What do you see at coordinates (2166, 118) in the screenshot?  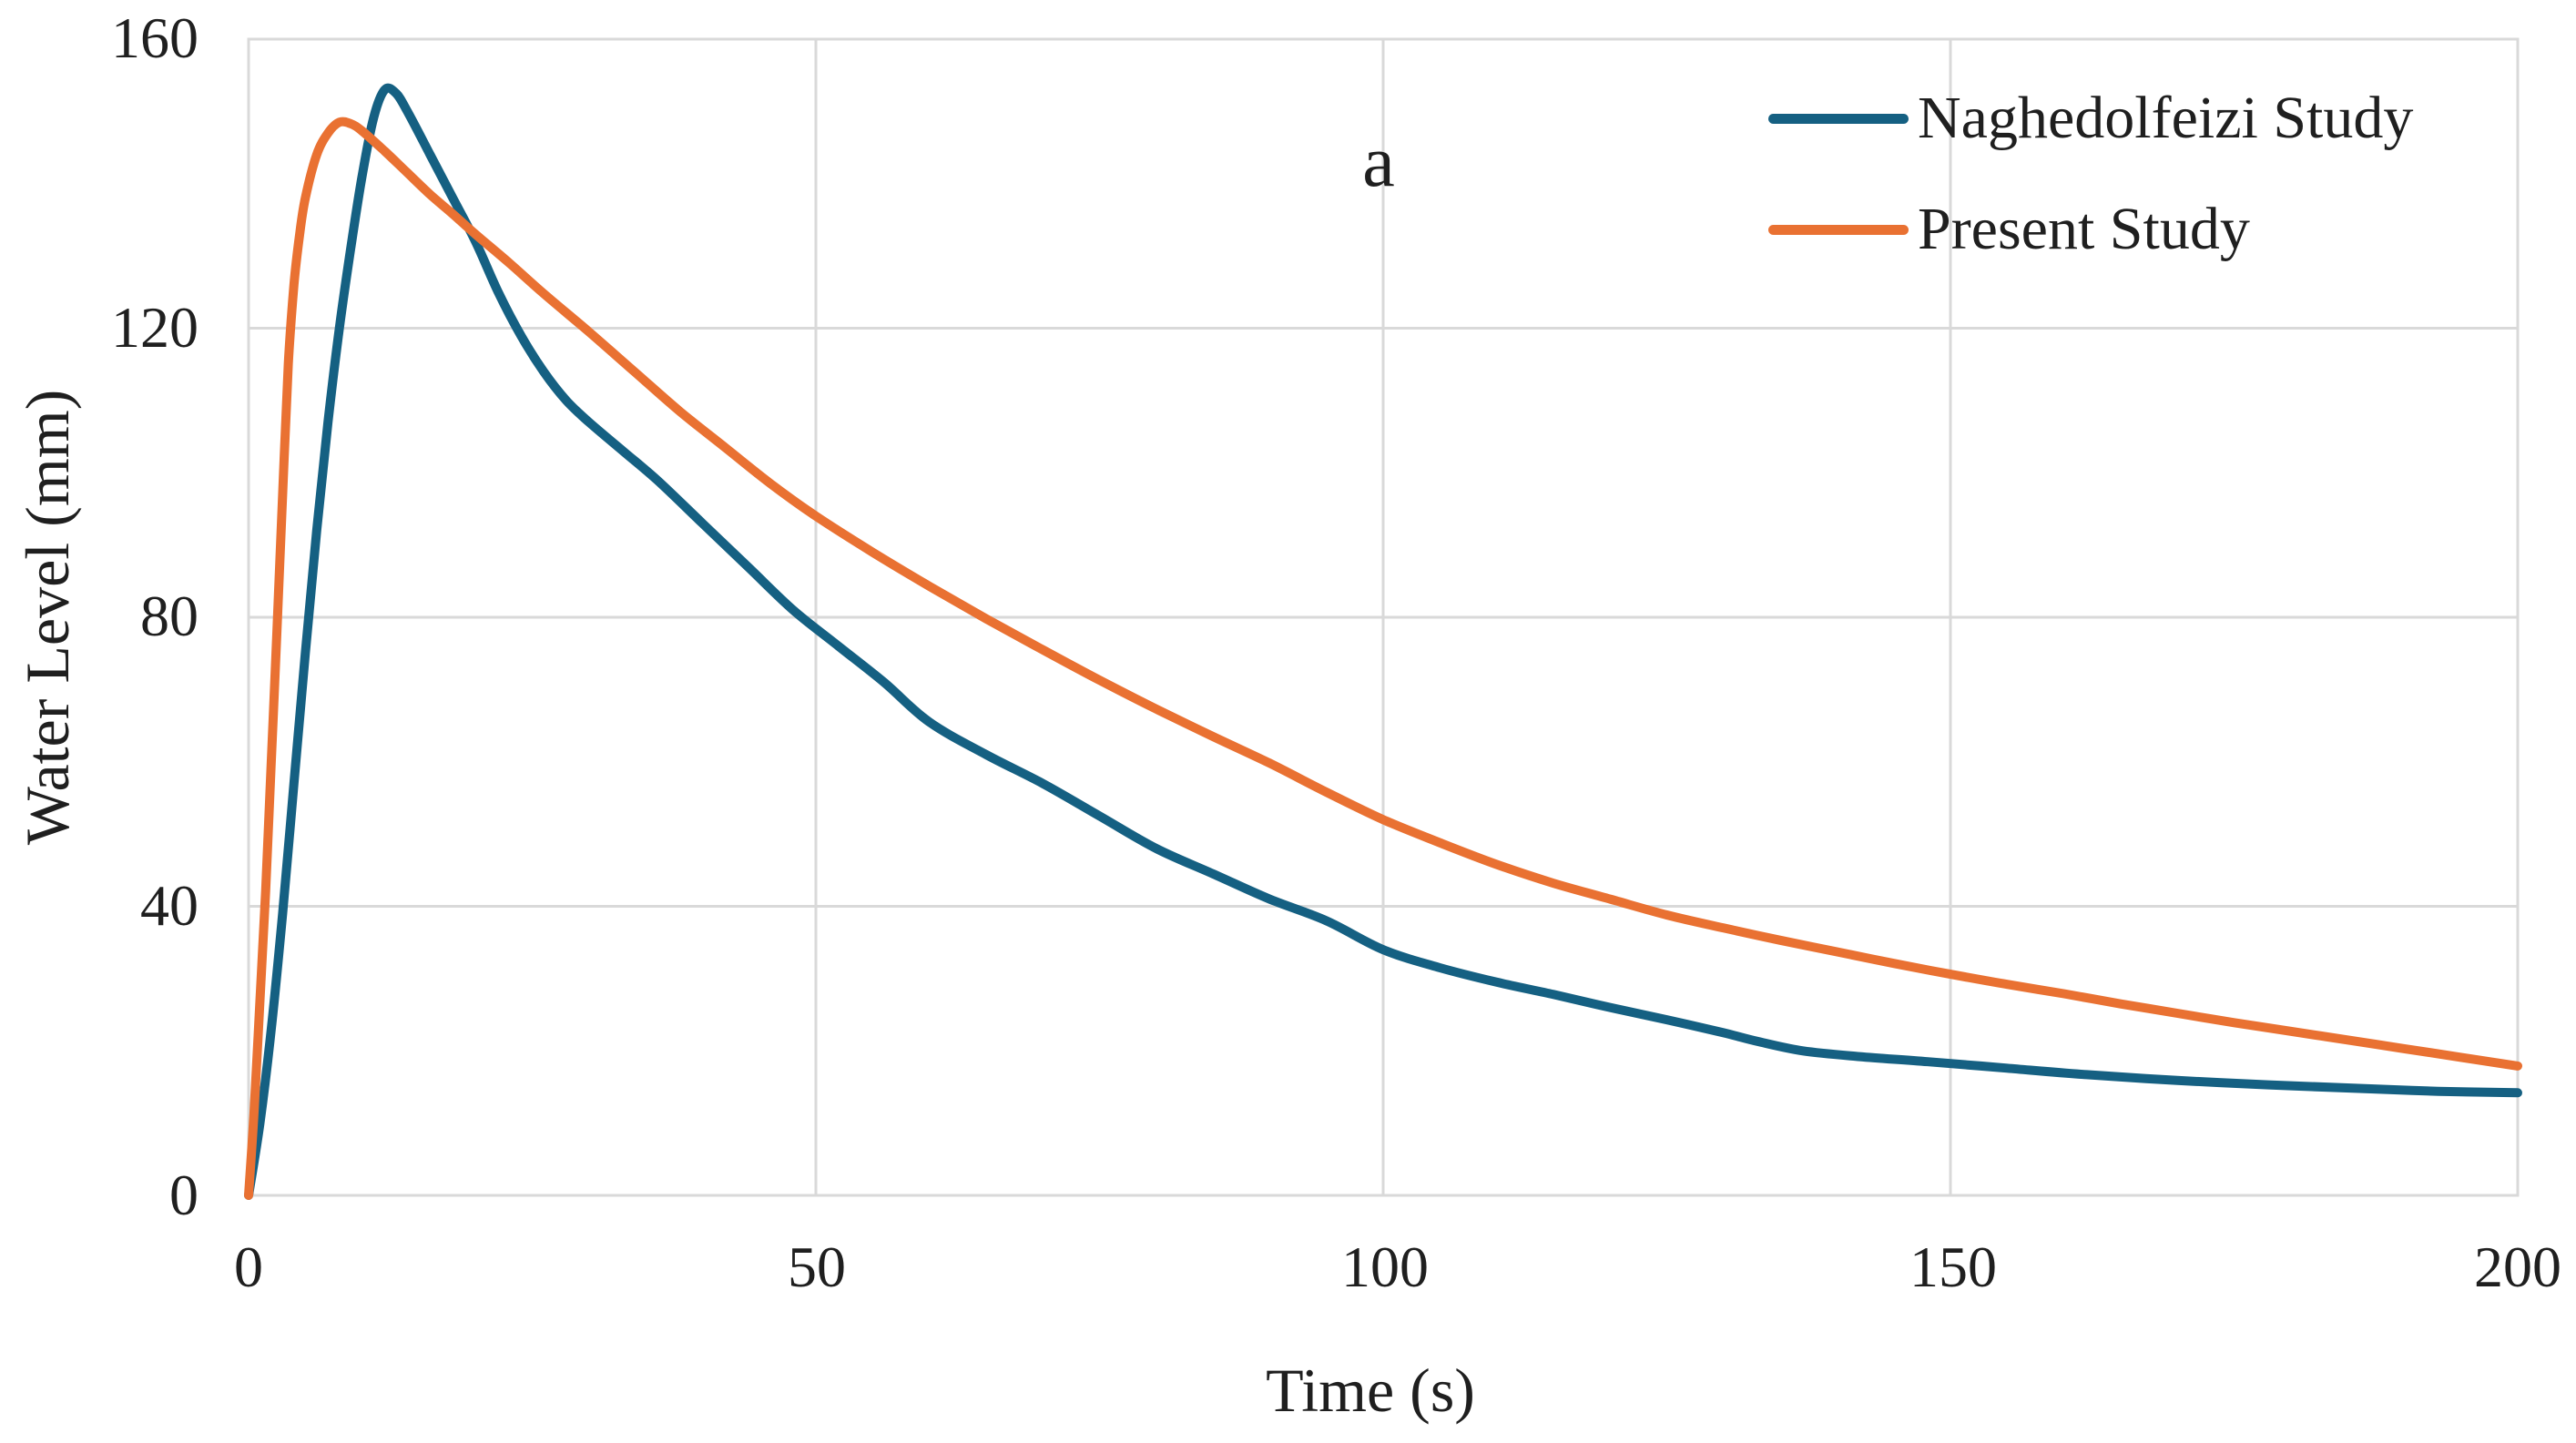 I see `legend-label: Naghedolfeizi Study` at bounding box center [2166, 118].